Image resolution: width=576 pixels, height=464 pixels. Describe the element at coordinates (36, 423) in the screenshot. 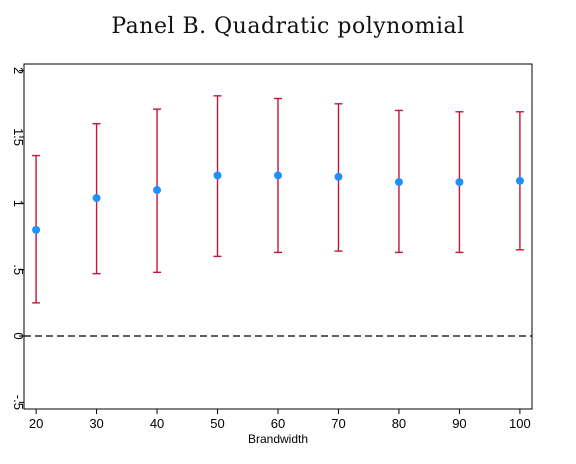

I see `x-tick-label: 20` at that location.